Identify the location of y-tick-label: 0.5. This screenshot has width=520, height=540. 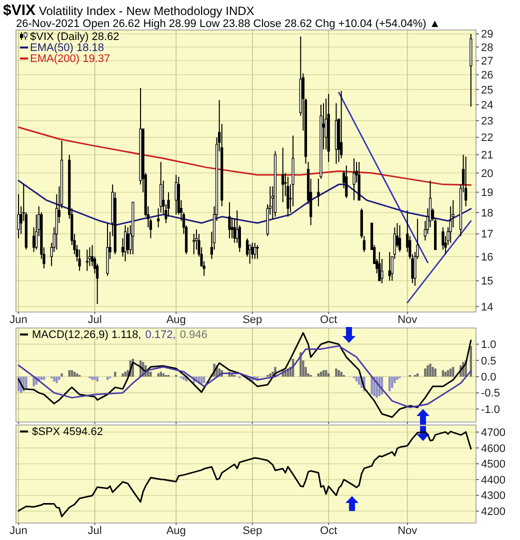
(488, 361).